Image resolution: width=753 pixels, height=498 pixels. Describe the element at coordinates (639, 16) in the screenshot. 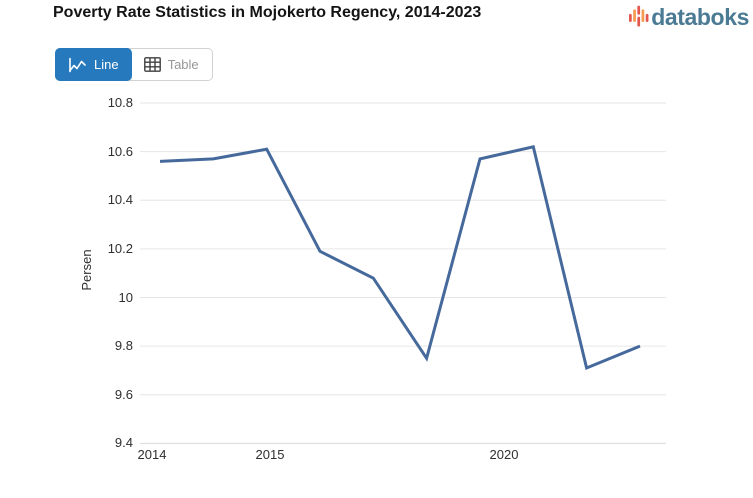

I see `databoks-logo-icon` at that location.